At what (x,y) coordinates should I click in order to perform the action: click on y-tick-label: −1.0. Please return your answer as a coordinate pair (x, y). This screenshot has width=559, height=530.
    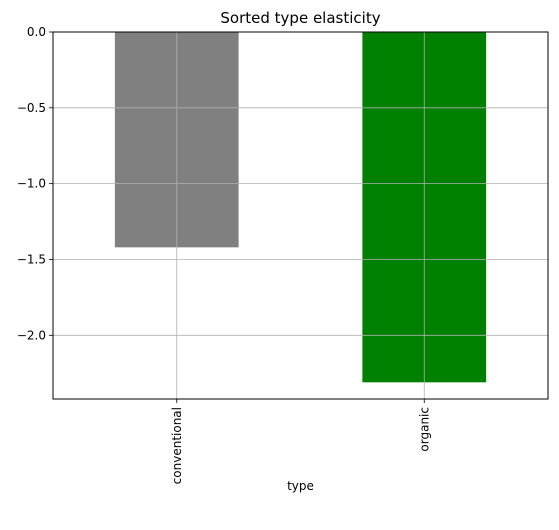
    Looking at the image, I should click on (31, 184).